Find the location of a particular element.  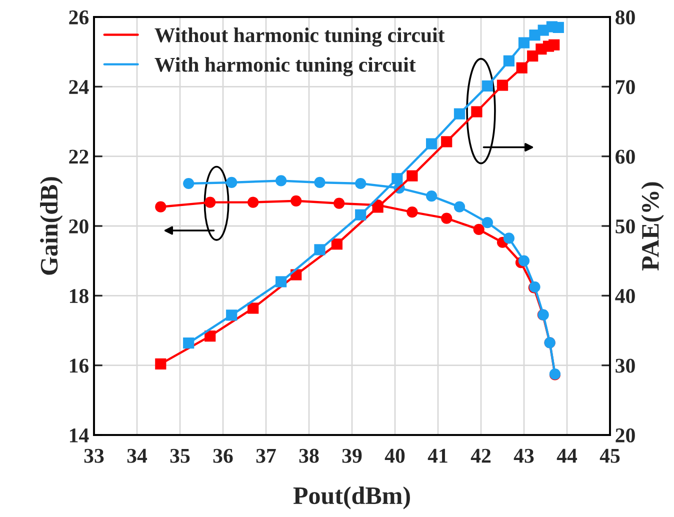

x-tick-label: 33 is located at coordinates (94, 455).